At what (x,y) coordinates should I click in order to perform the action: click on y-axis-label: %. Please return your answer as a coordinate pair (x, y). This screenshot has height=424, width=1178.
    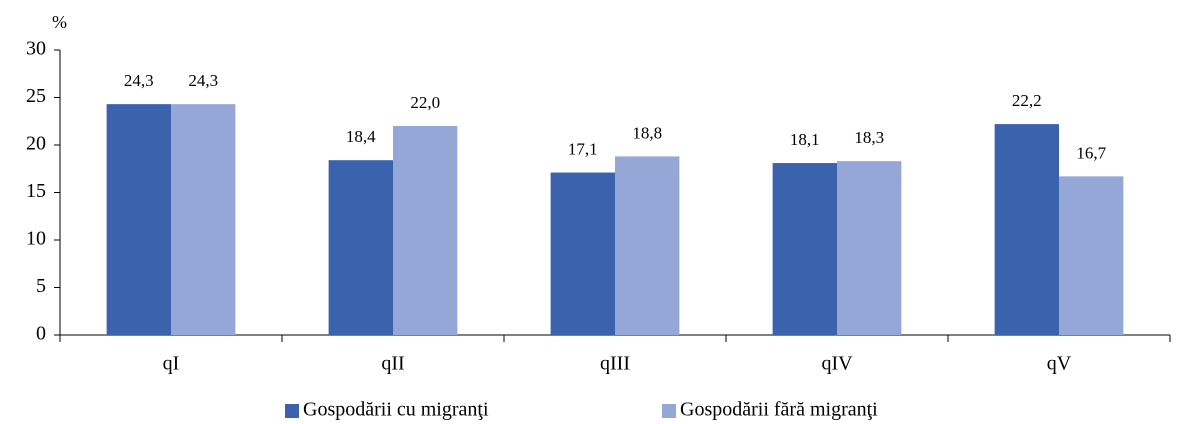
    Looking at the image, I should click on (59, 22).